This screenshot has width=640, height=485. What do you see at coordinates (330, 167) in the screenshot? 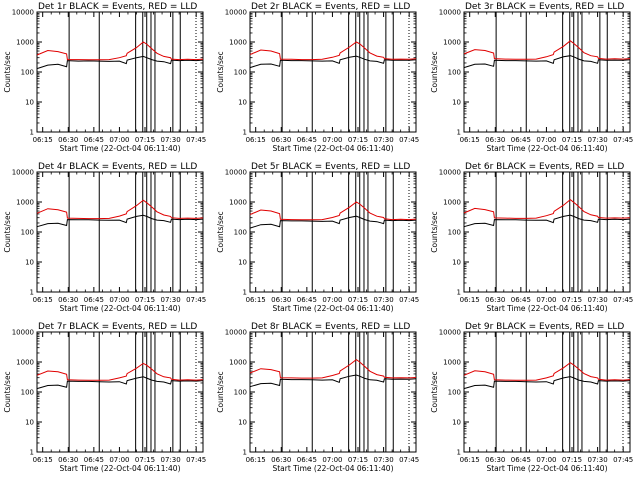
I see `panel-title: Det 5r BLACK = Events, RED = LLD` at bounding box center [330, 167].